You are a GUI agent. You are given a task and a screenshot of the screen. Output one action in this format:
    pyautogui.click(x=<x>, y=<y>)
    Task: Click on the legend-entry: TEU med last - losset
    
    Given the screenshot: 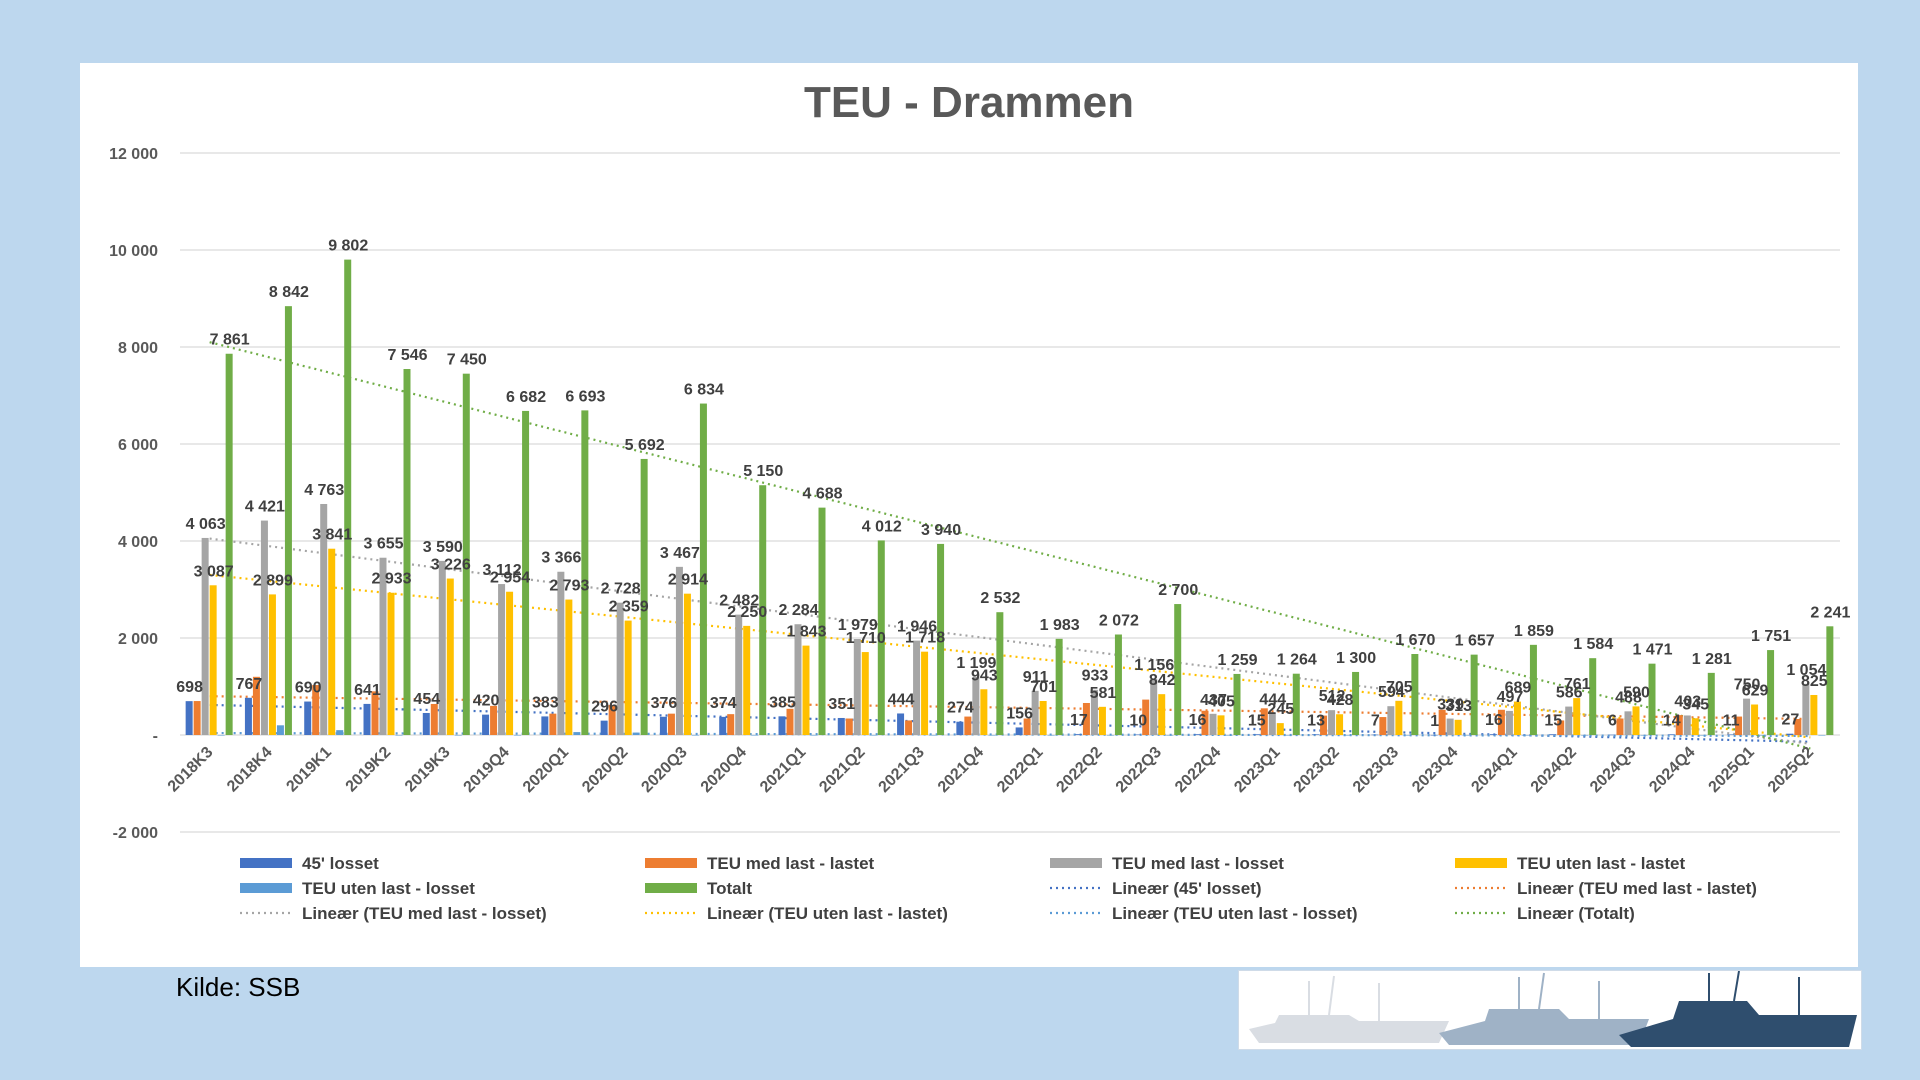 What is the action you would take?
    pyautogui.click(x=1198, y=863)
    